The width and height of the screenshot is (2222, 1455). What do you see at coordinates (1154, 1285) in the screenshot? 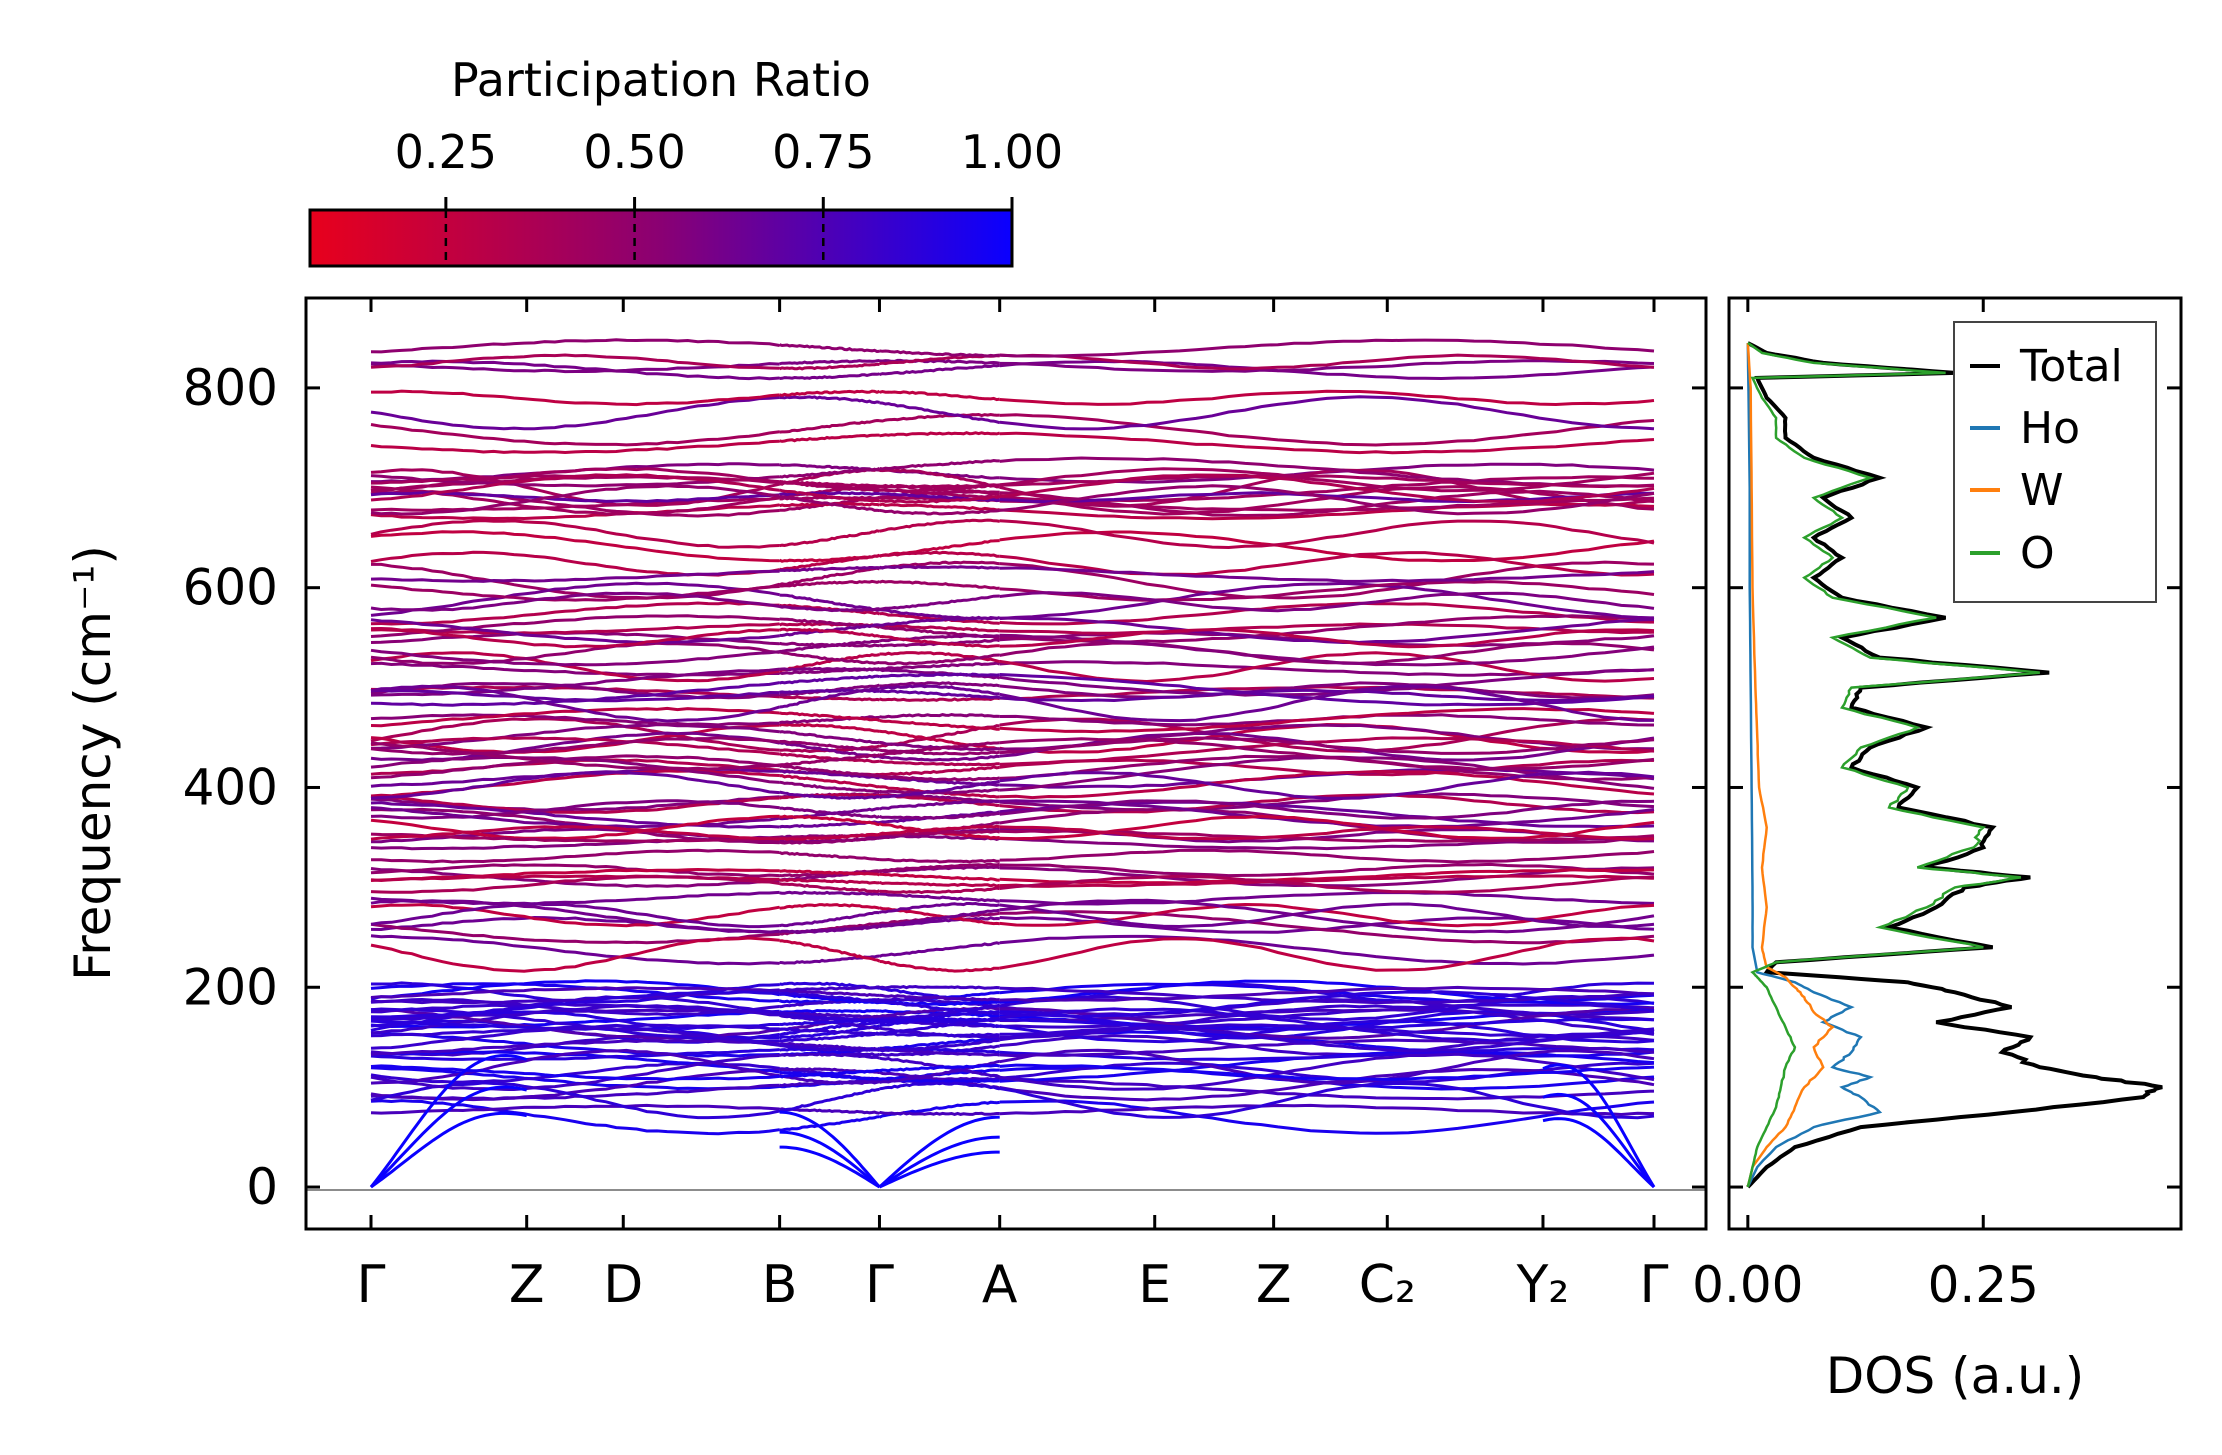
I see `k-point-label: E` at bounding box center [1154, 1285].